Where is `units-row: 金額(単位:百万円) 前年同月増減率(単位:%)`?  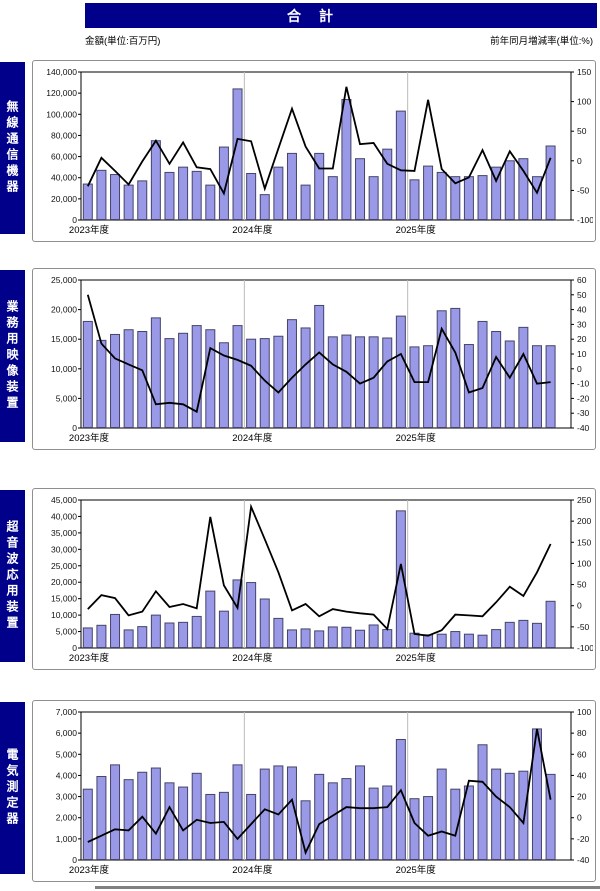 units-row: 金額(単位:百万円) 前年同月増減率(単位:%) is located at coordinates (339, 40).